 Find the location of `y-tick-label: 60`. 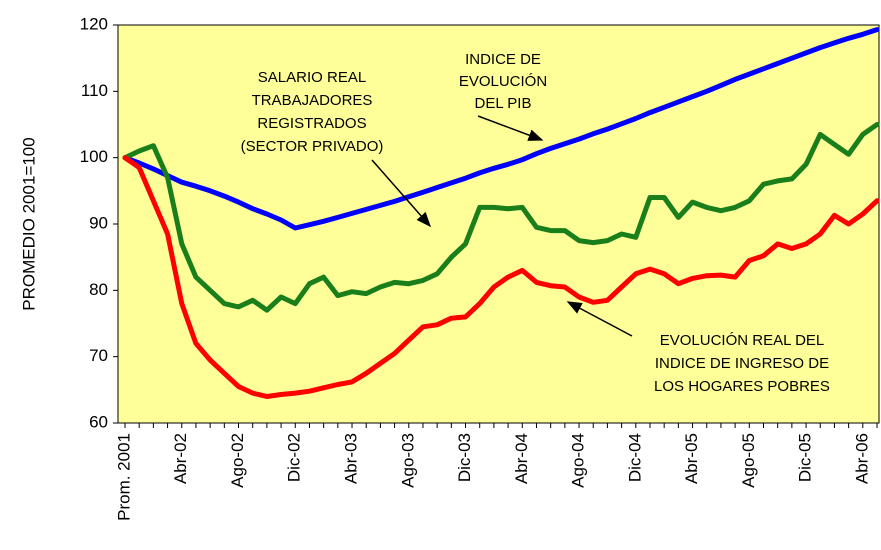

y-tick-label: 60 is located at coordinates (98, 421).